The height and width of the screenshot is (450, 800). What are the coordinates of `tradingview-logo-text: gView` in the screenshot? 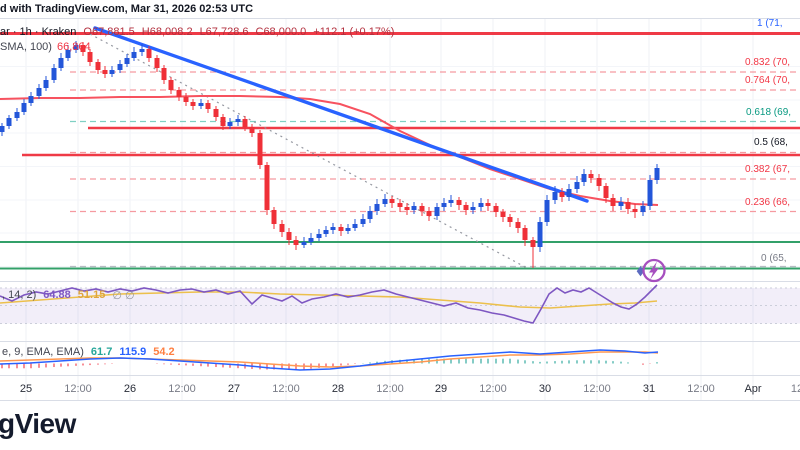 It's located at (38, 423).